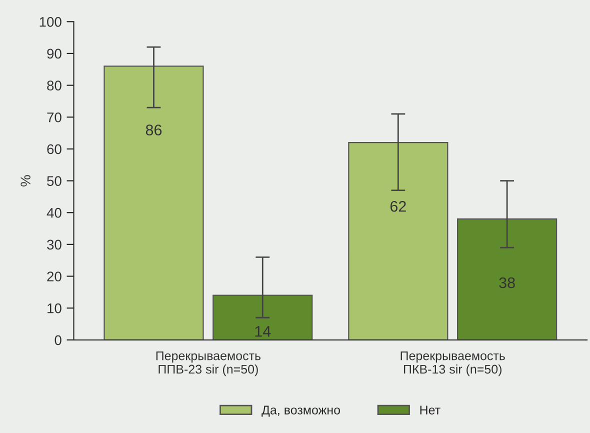 Image resolution: width=590 pixels, height=433 pixels. What do you see at coordinates (208, 363) in the screenshot?
I see `x-tick-label: Перекрываемость ППВ-23 sir (n=50)` at bounding box center [208, 363].